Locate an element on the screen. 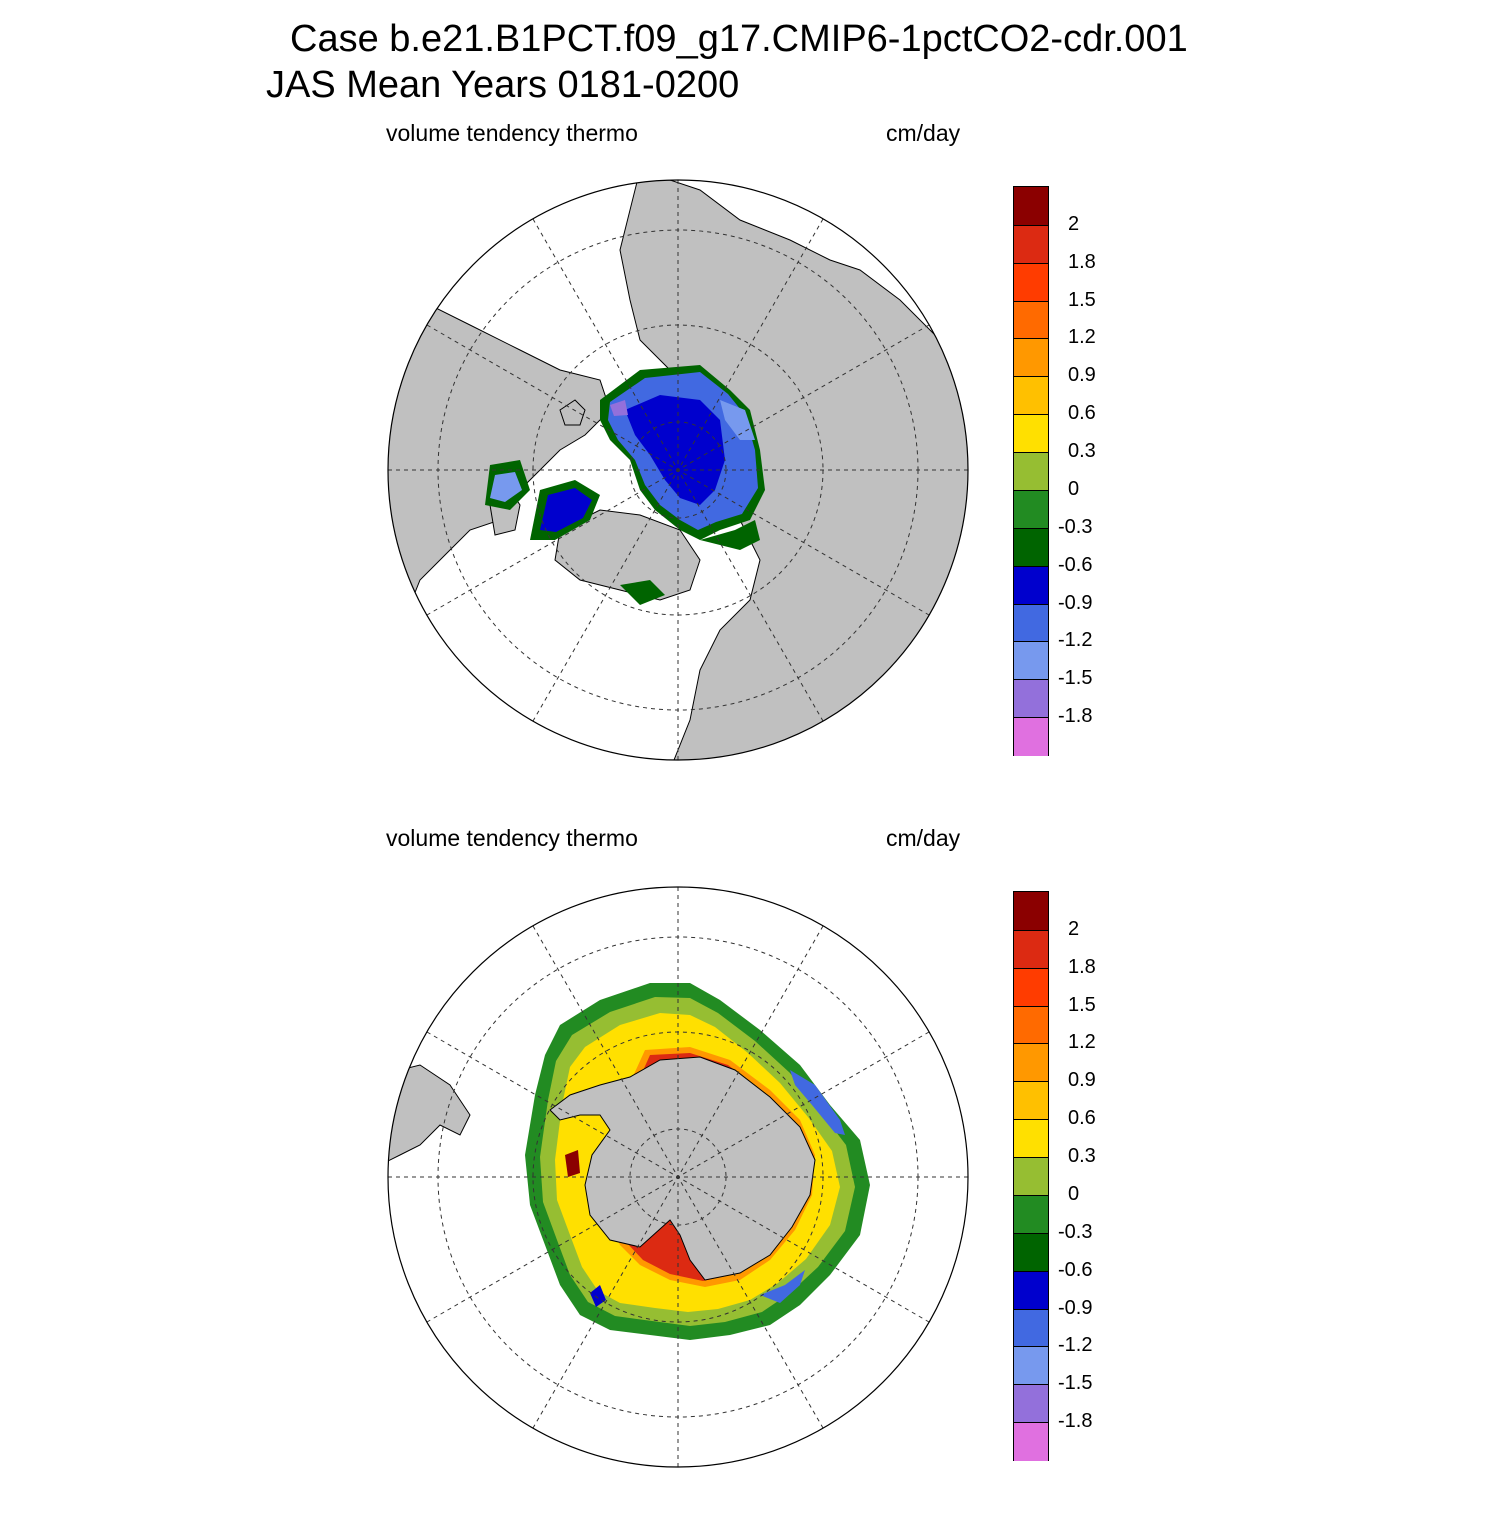 This screenshot has width=1500, height=1515. arctic-colorbar-label: 1.2 is located at coordinates (1082, 337).